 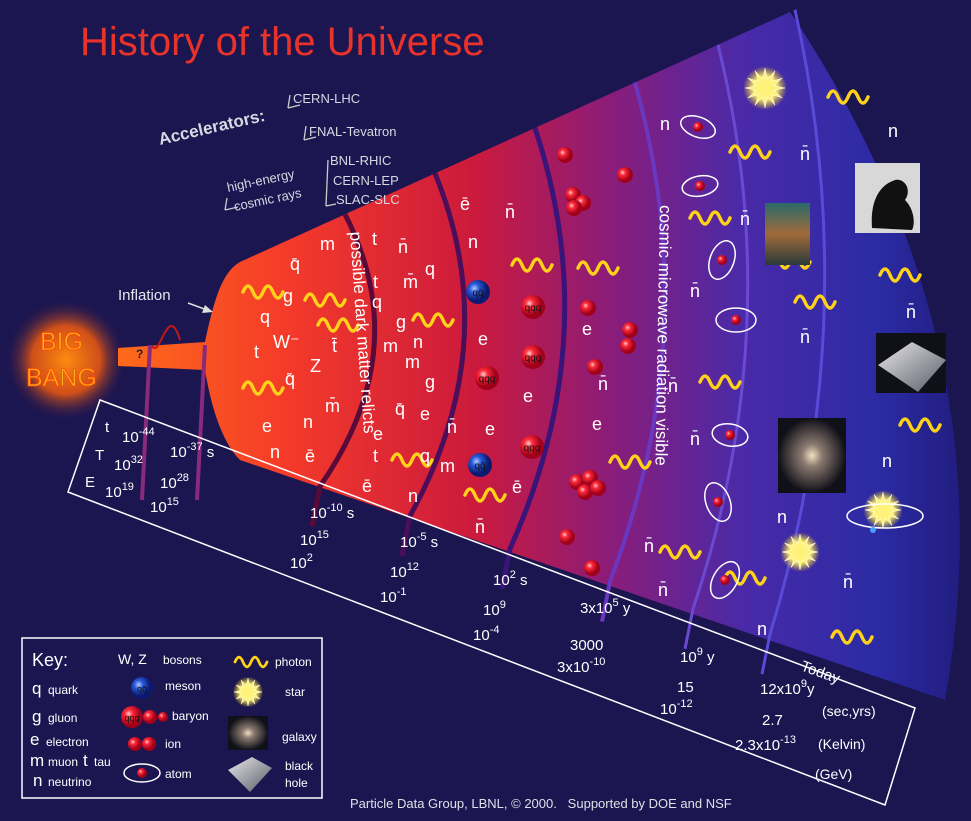 What do you see at coordinates (332, 512) in the screenshot?
I see `timeline-value: 10-10 s` at bounding box center [332, 512].